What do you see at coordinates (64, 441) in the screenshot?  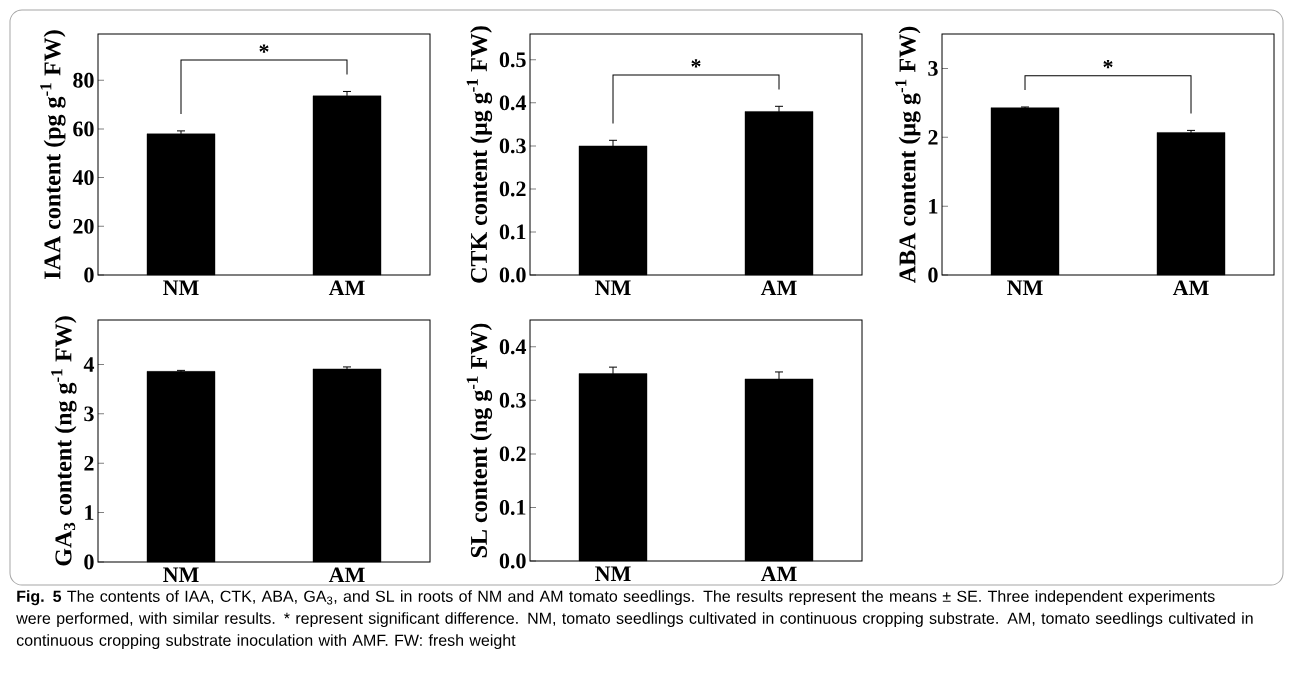 I see `y-axis-title: GA$_{3}$ content (ng g$^{-1}$ FW)` at bounding box center [64, 441].